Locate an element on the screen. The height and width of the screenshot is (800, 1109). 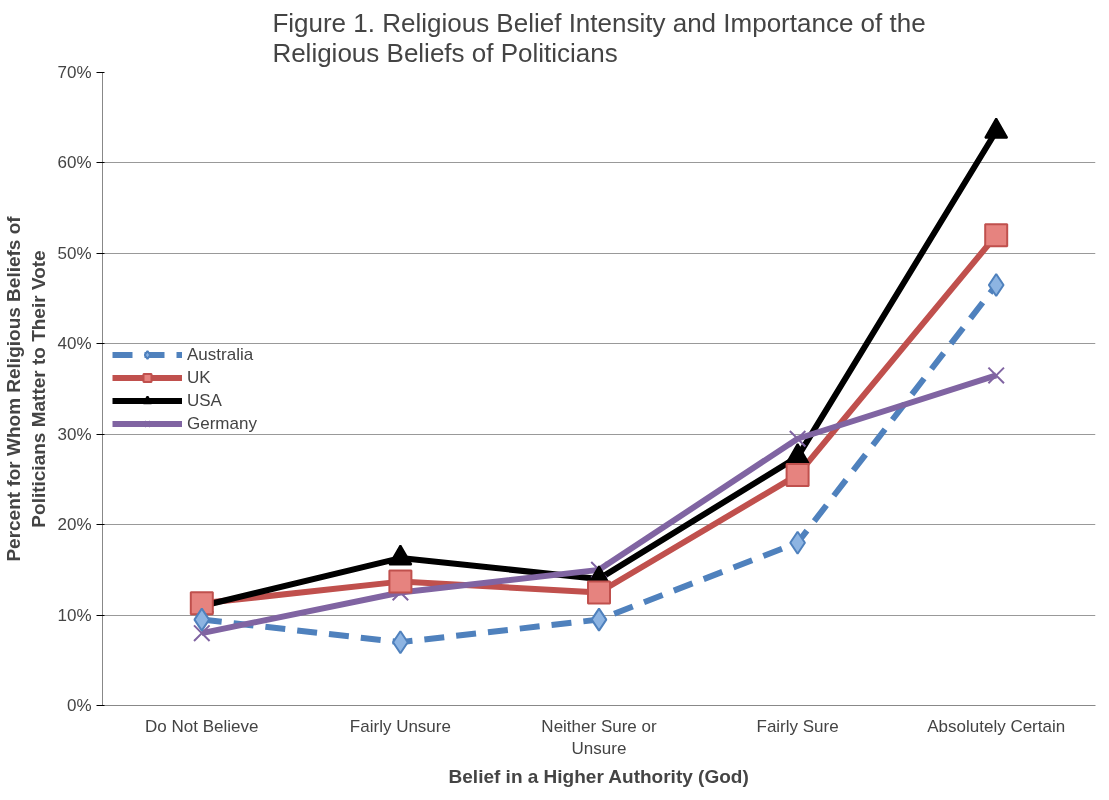
x-tick-label: Fairly Unsure is located at coordinates (400, 726).